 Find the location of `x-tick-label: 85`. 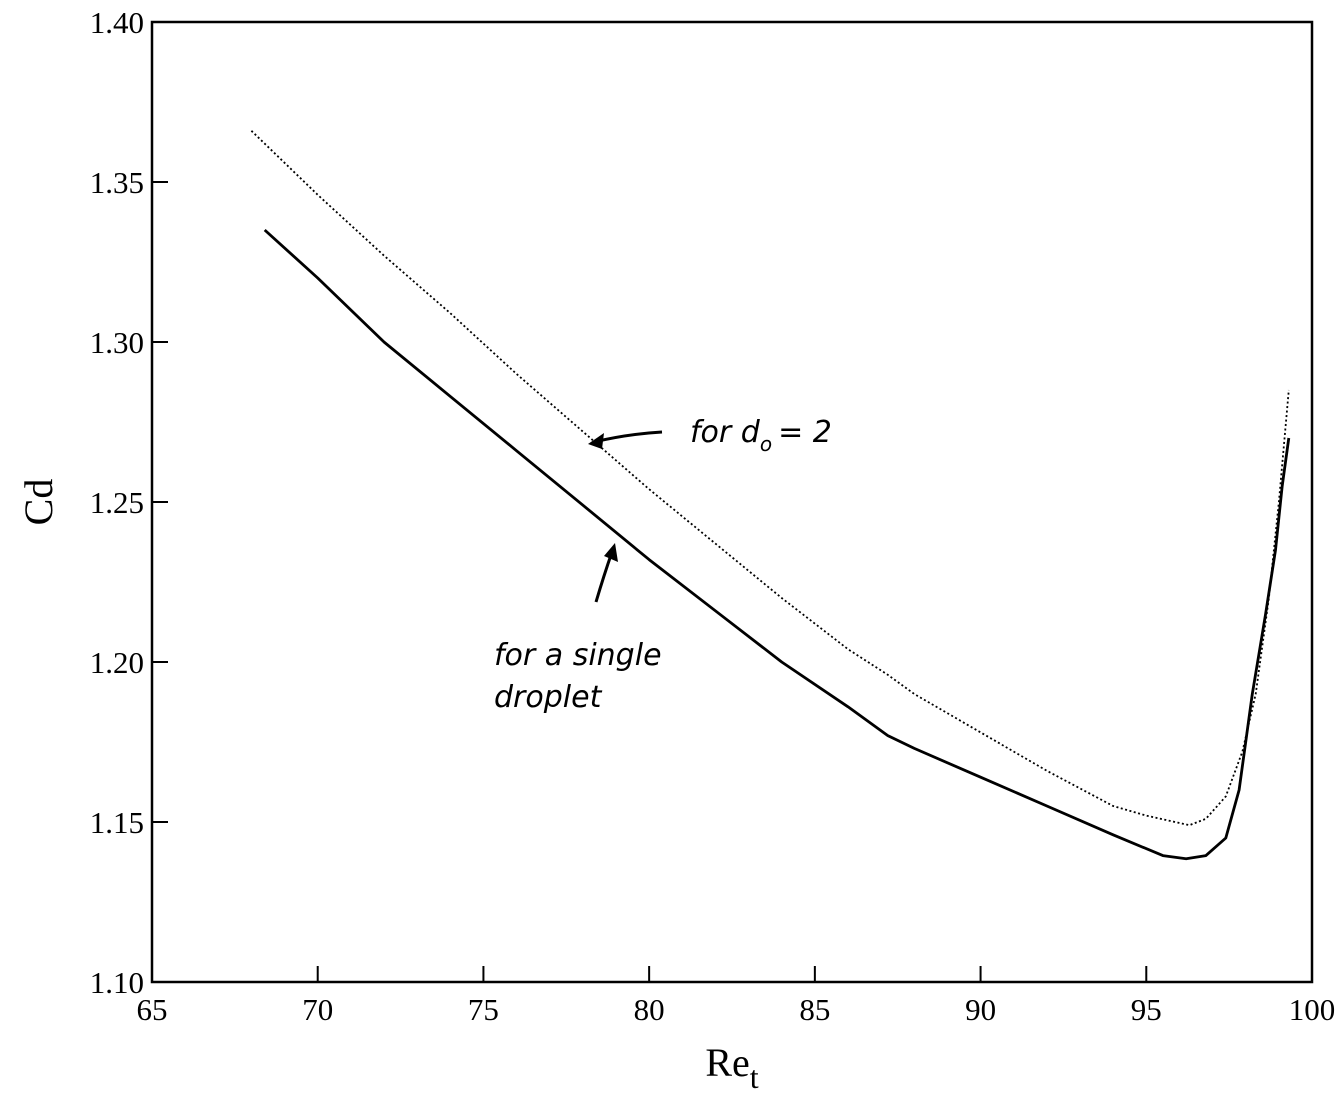

x-tick-label: 85 is located at coordinates (814, 1009).